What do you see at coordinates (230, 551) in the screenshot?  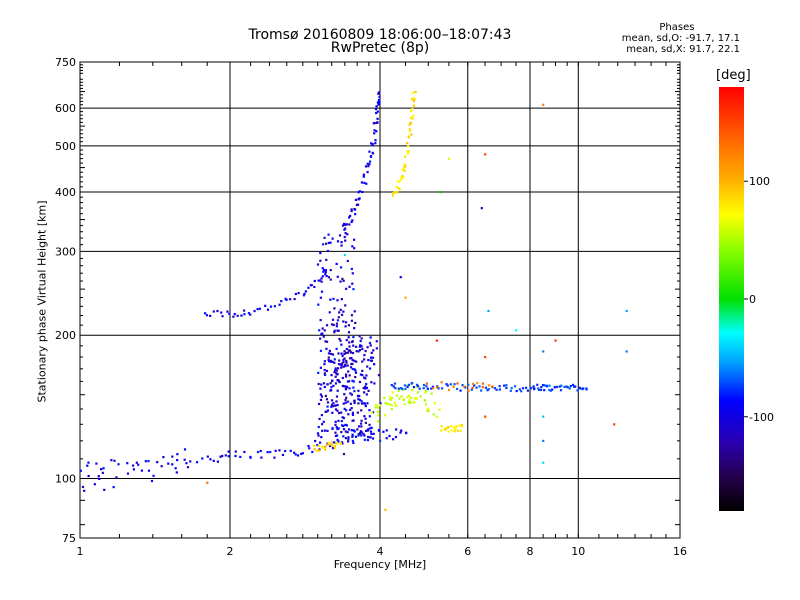 I see `x-tick-label: 2` at bounding box center [230, 551].